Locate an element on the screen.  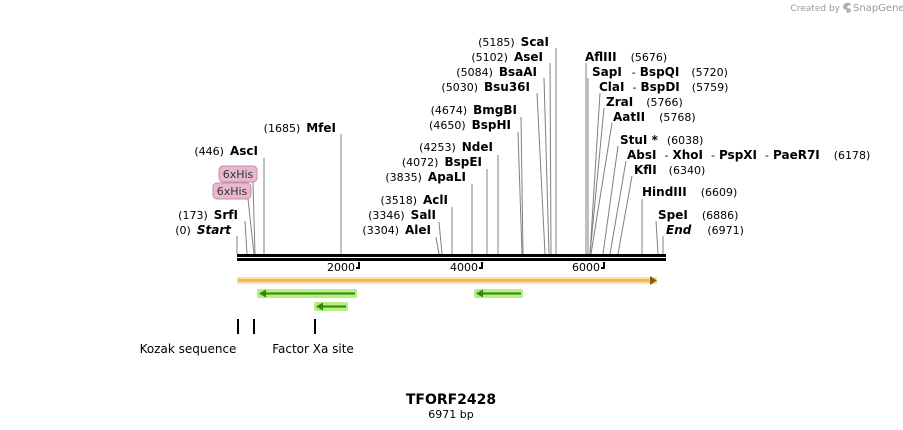
backbone-bottom-strand is located at coordinates (451, 259).